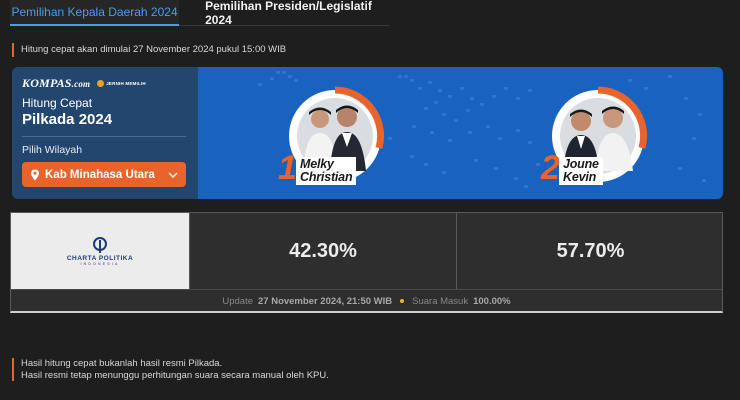 This screenshot has height=400, width=740. Describe the element at coordinates (550, 168) in the screenshot. I see `candidate-2-number: 2` at that location.